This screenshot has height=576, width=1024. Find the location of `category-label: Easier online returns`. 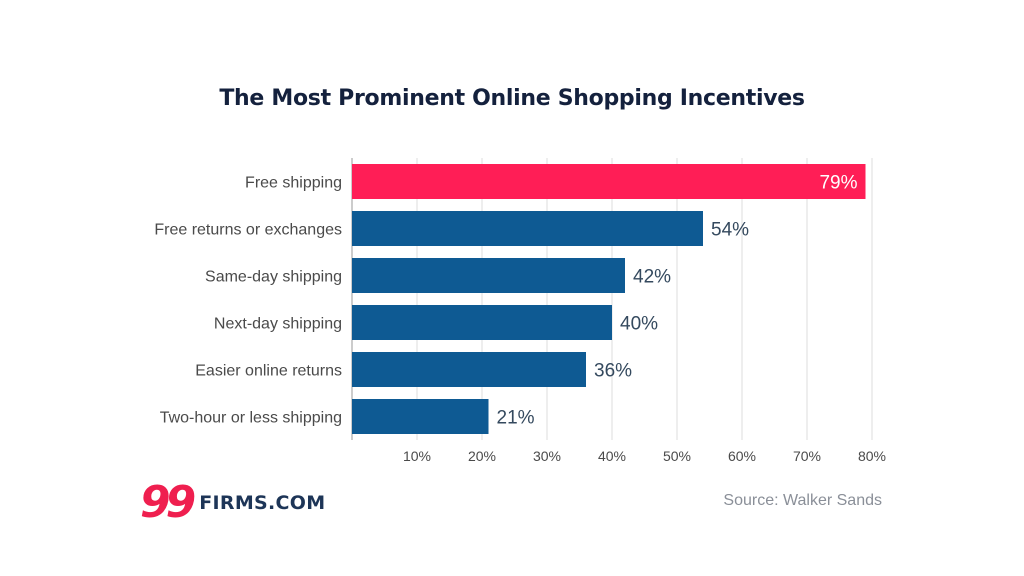

category-label: Easier online returns is located at coordinates (268, 371).